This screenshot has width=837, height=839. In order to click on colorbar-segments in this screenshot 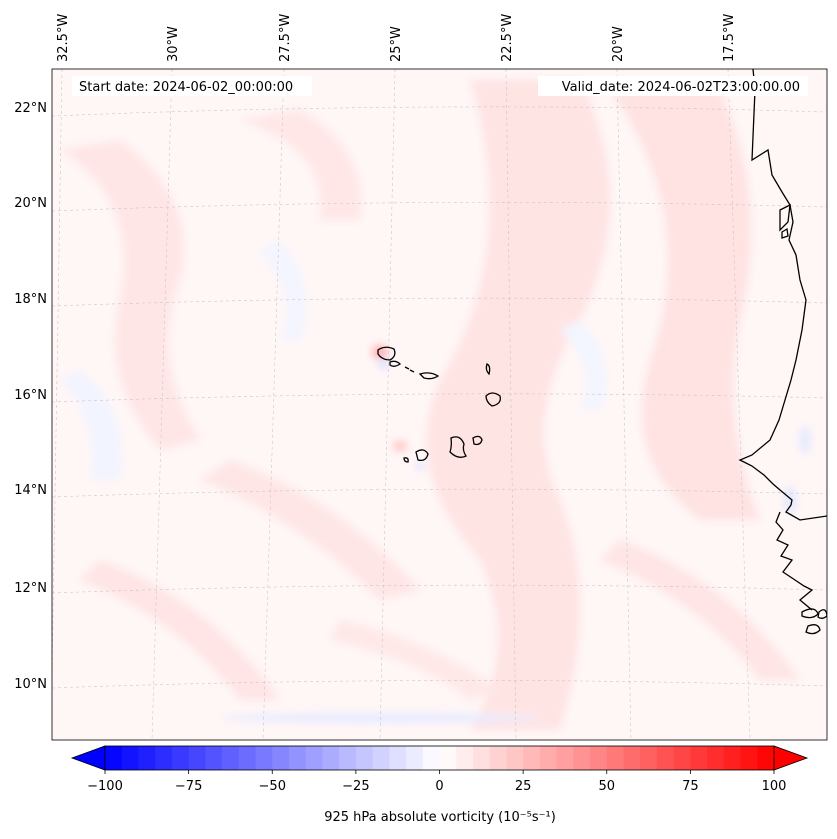, I will do `click(440, 758)`.